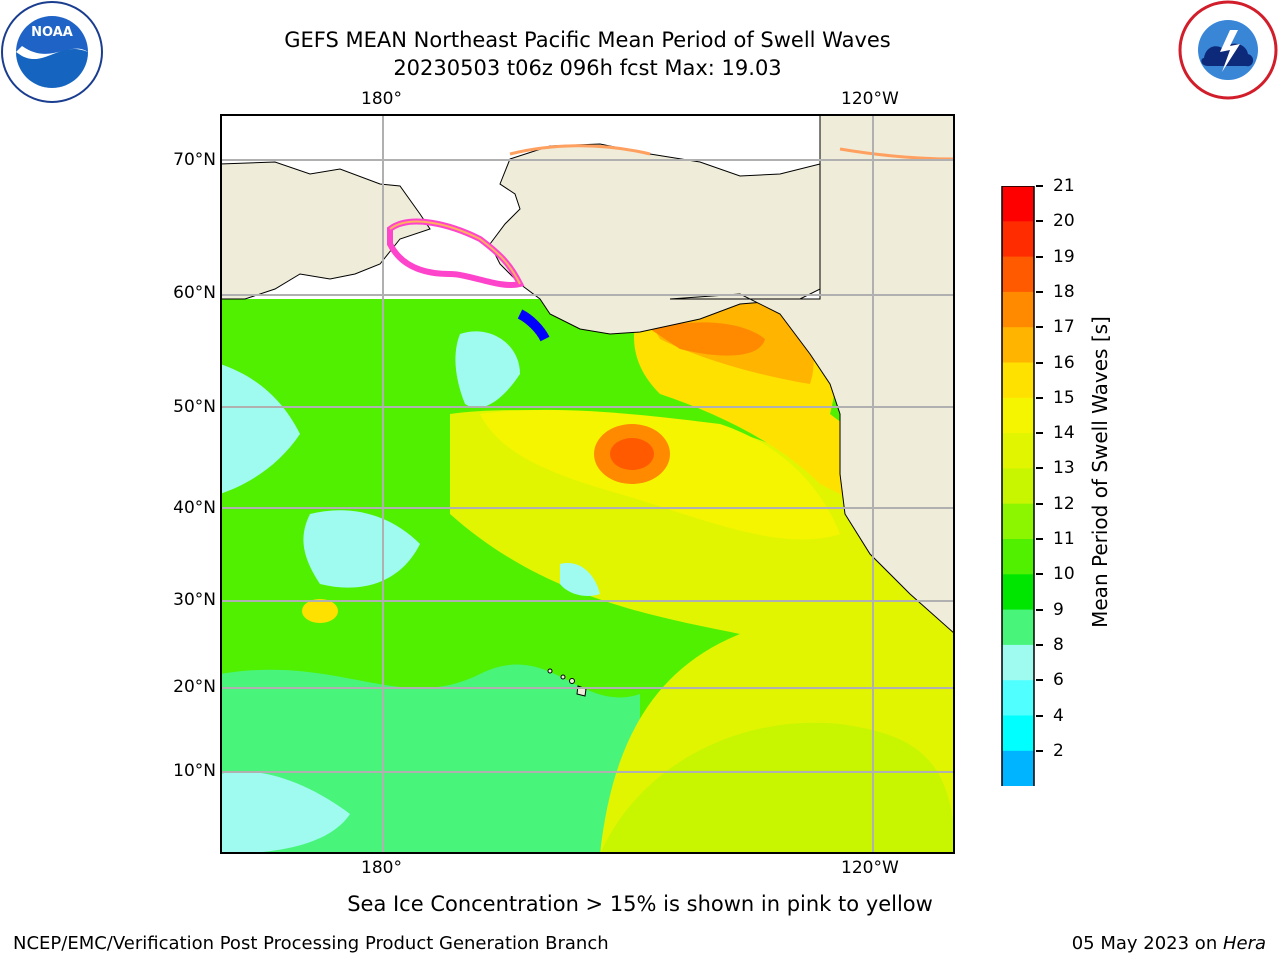 This screenshot has width=1280, height=960. I want to click on colorbar-tick-label: 21, so click(1064, 186).